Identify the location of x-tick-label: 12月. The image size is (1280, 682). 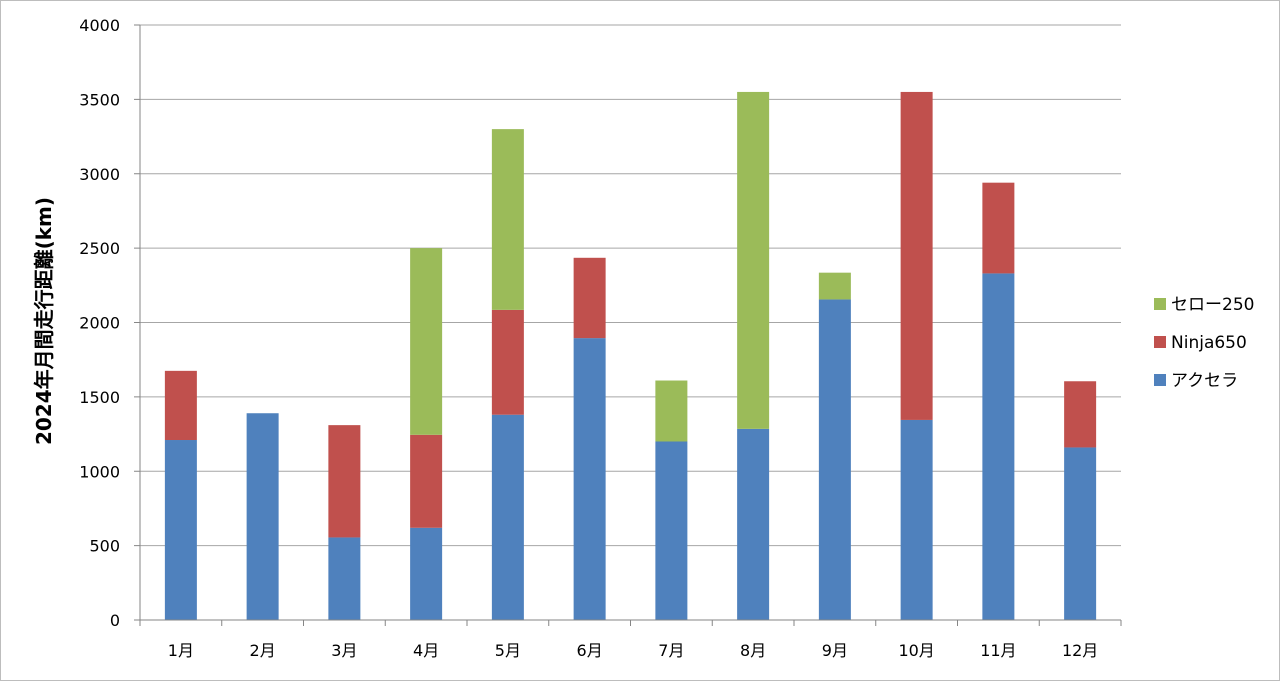
(1080, 650).